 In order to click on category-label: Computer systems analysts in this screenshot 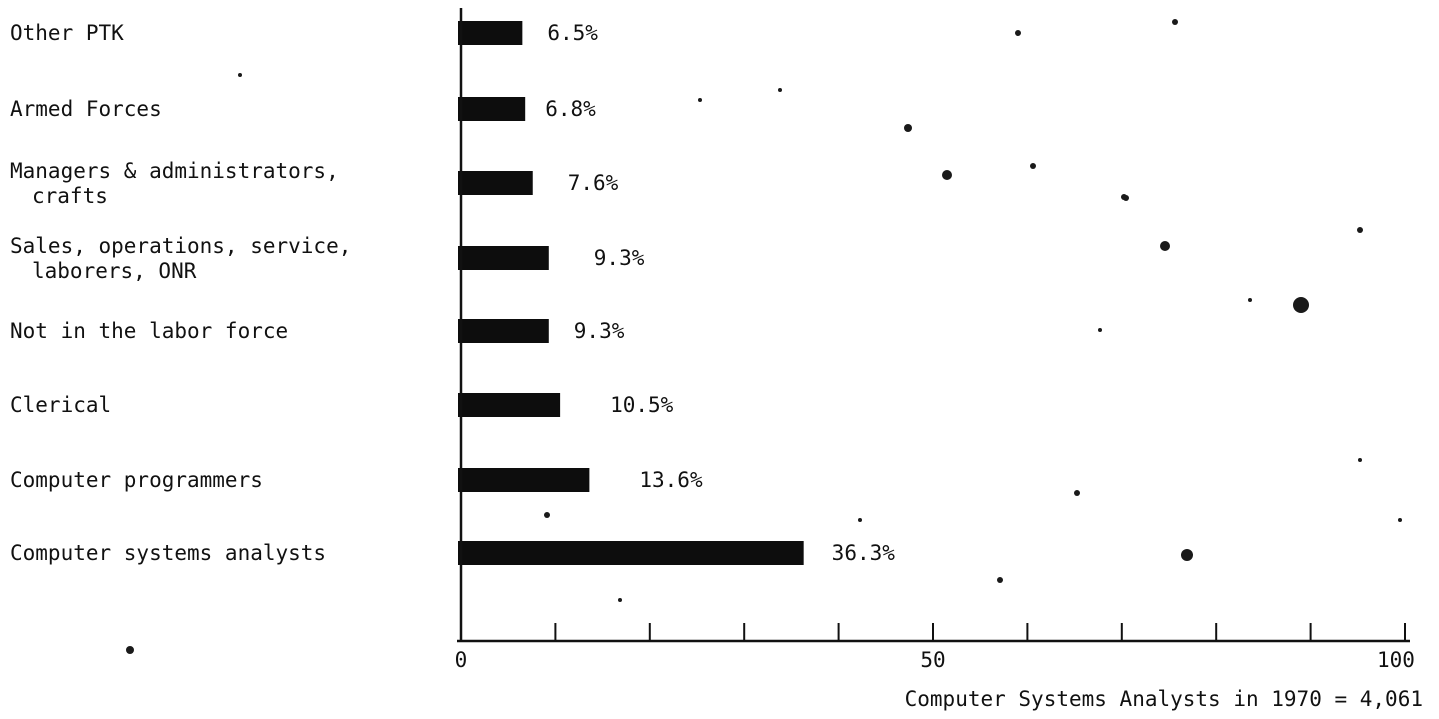, I will do `click(168, 553)`.